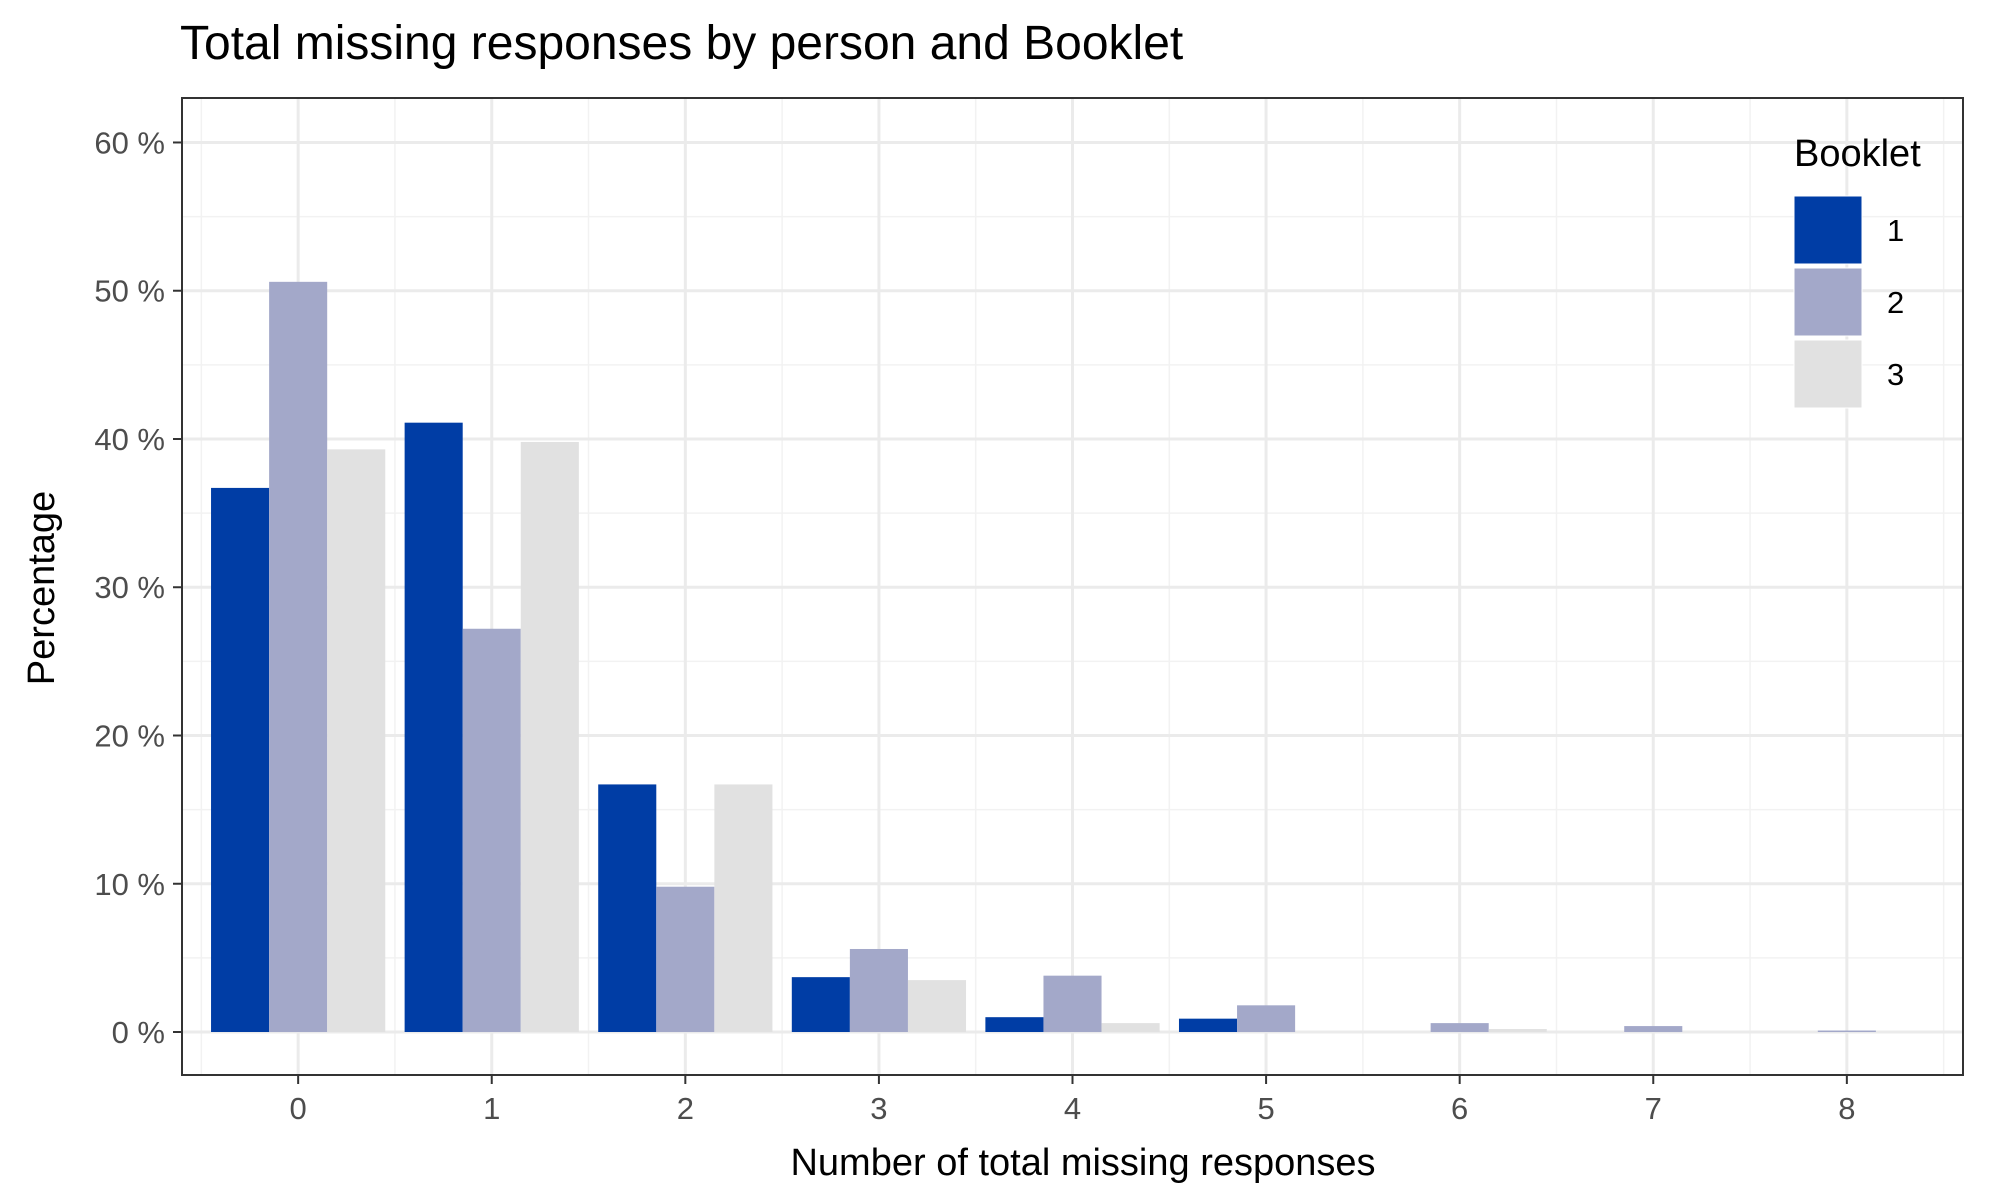  Describe the element at coordinates (42, 588) in the screenshot. I see `y-axis-title: Percentage` at that location.